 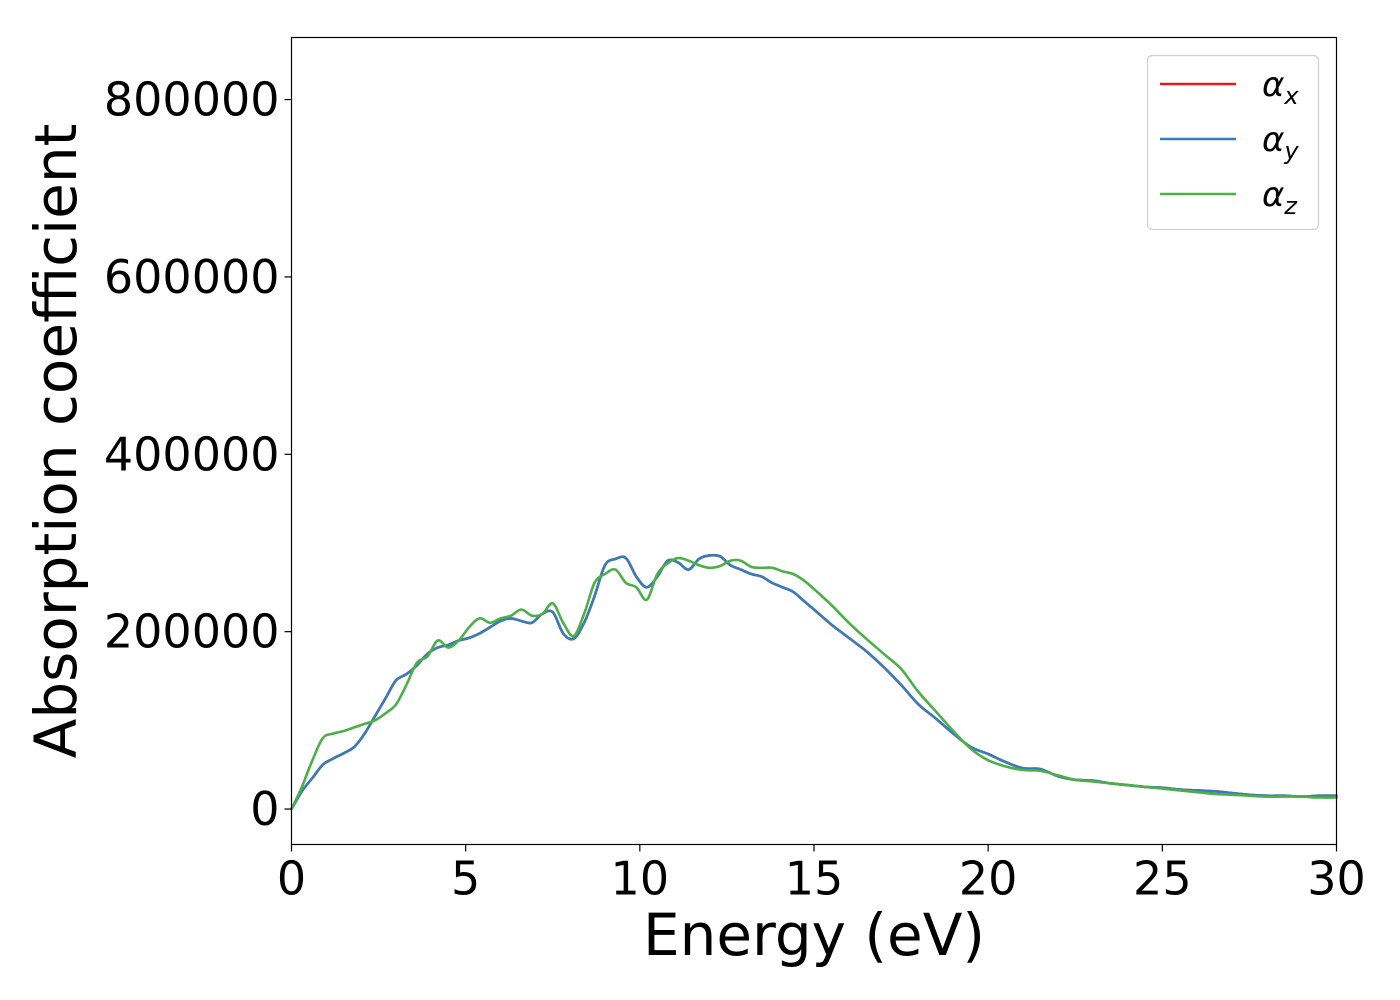 What do you see at coordinates (1336, 879) in the screenshot?
I see `x-tick-label: 30` at bounding box center [1336, 879].